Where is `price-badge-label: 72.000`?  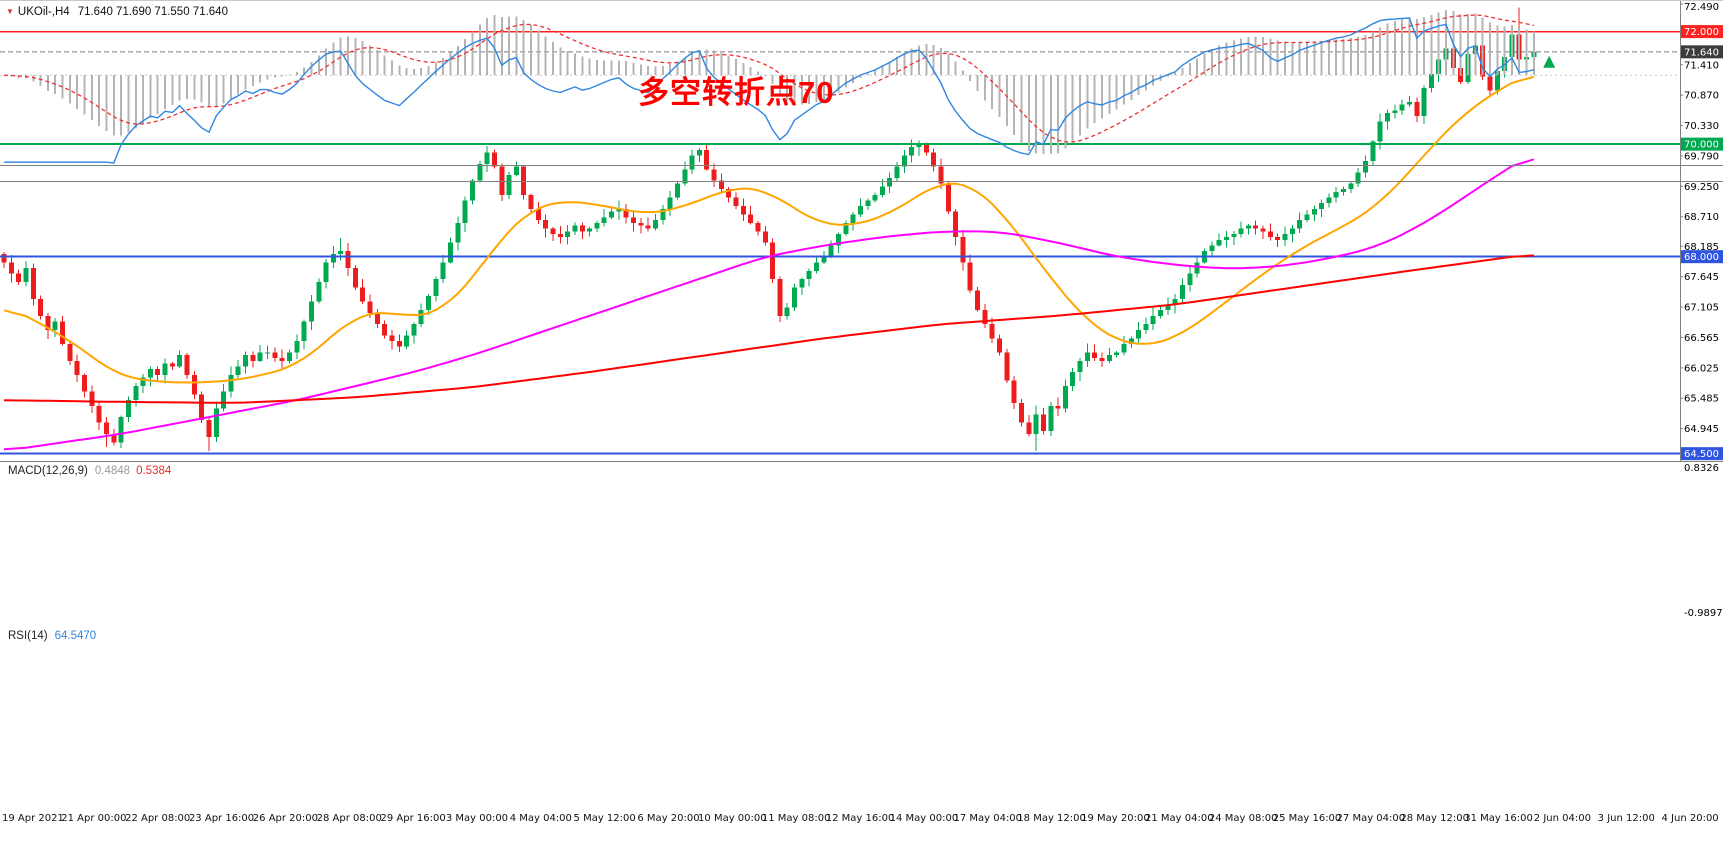 price-badge-label: 72.000 is located at coordinates (1701, 32).